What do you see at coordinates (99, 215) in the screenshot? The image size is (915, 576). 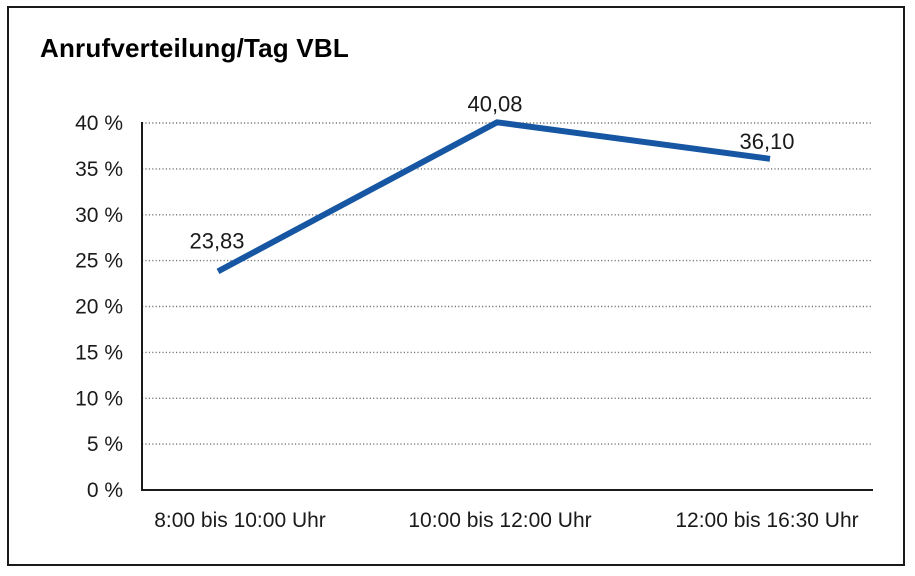 I see `y-tick-label: 30 %` at bounding box center [99, 215].